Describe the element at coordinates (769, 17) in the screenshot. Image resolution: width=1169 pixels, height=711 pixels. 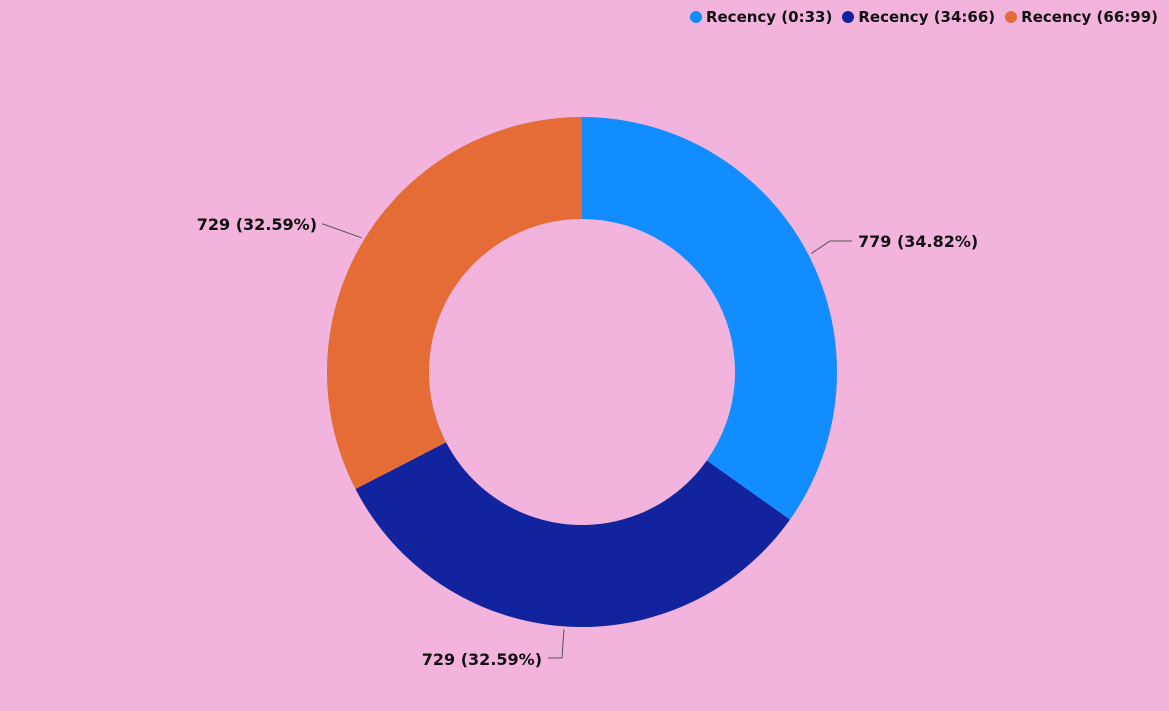
I see `legend-label: Recency (0:33)` at that location.